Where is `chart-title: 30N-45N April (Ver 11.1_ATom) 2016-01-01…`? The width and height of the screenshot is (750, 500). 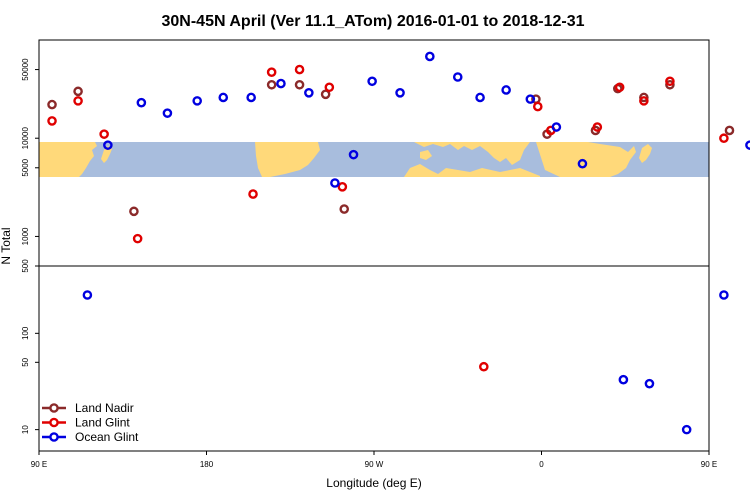
chart-title: 30N-45N April (Ver 11.1_ATom) 2016-01-01… is located at coordinates (372, 21).